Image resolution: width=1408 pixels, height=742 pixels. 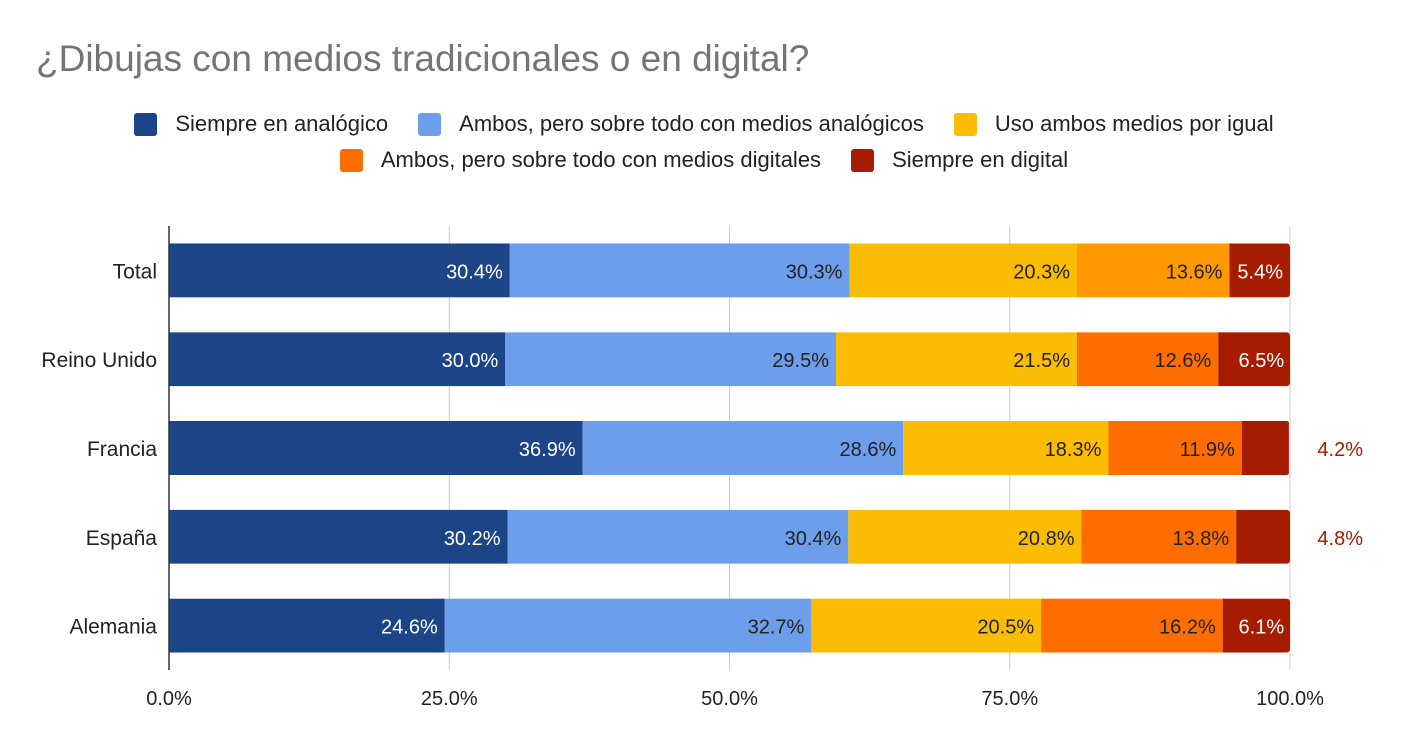 What do you see at coordinates (1340, 450) in the screenshot?
I see `data-label: 4.2%` at bounding box center [1340, 450].